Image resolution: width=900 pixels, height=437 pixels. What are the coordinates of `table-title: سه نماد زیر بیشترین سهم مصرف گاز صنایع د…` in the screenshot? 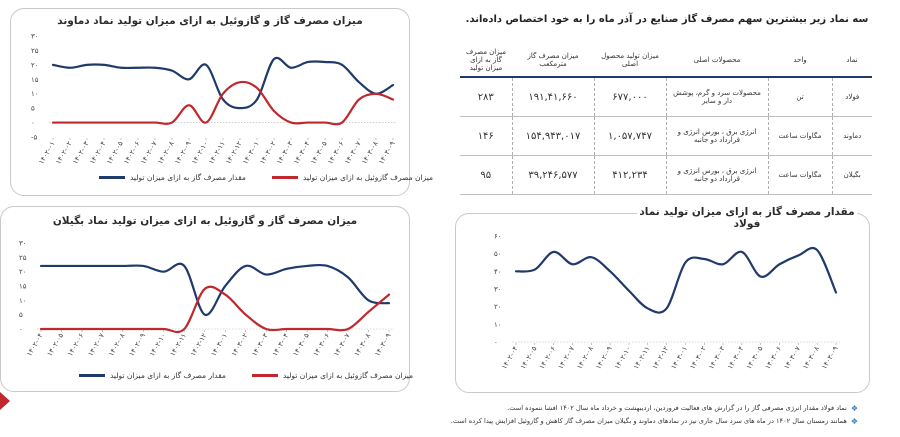 It's located at (667, 19).